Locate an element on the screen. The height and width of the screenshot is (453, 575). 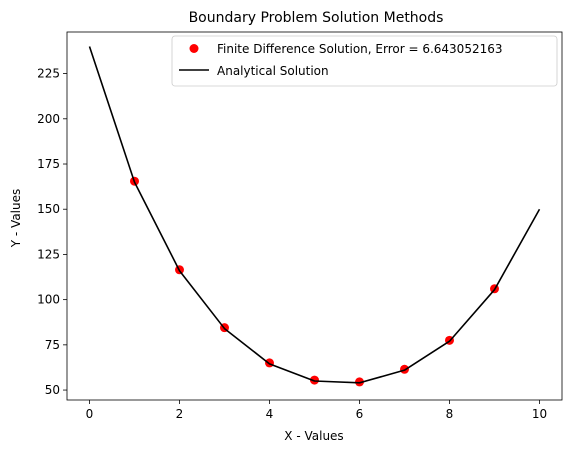
x-tick-label: 4 is located at coordinates (270, 414).